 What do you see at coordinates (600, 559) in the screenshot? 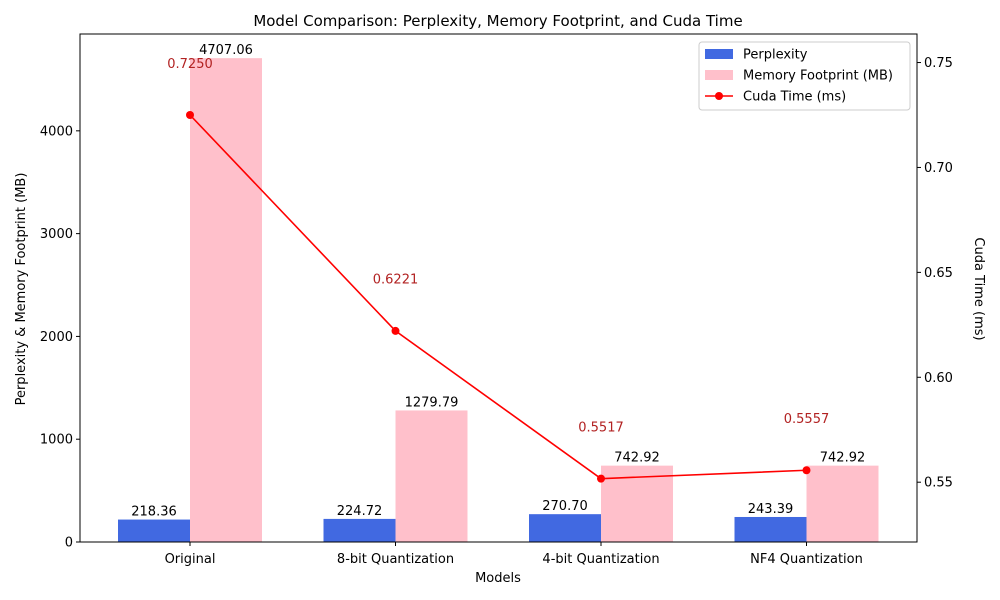
I see `x-tick-label: 4-bit Quantization` at bounding box center [600, 559].